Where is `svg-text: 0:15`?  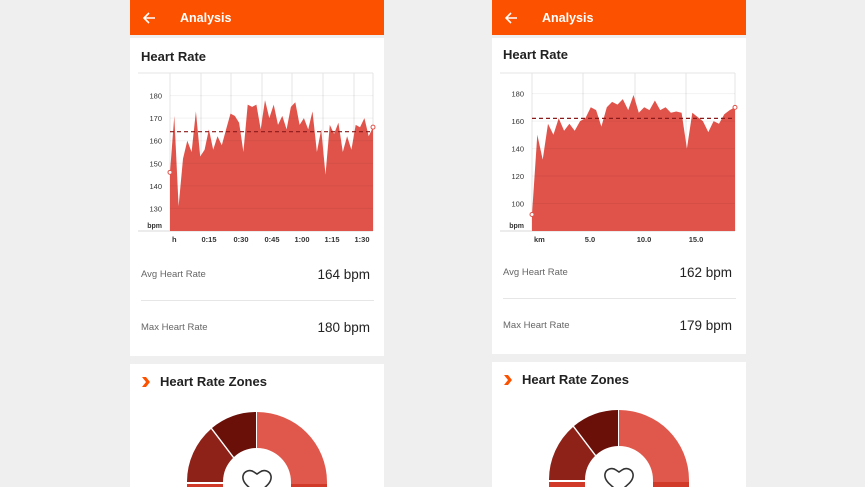
svg-text: 0:15 is located at coordinates (208, 239).